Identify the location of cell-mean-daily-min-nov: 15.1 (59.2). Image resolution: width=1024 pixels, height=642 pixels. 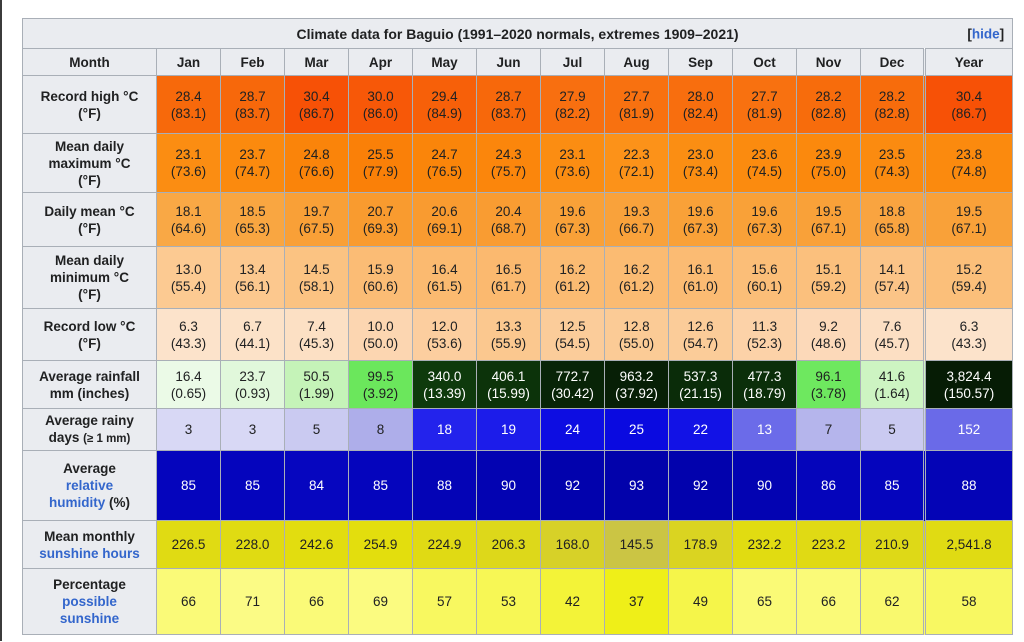
(828, 277).